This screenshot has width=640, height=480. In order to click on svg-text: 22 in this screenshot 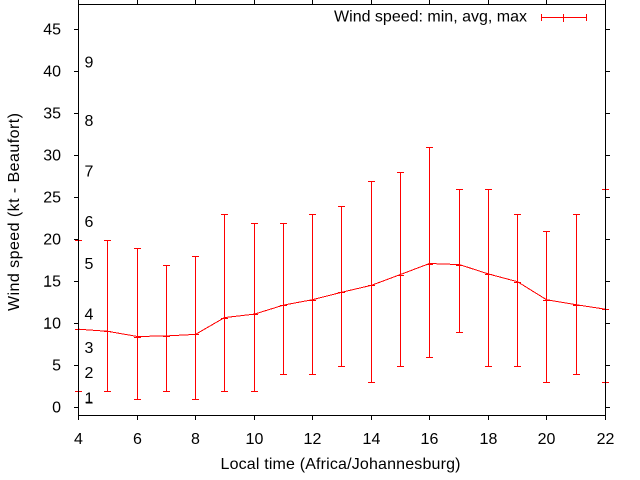, I will do `click(606, 439)`.